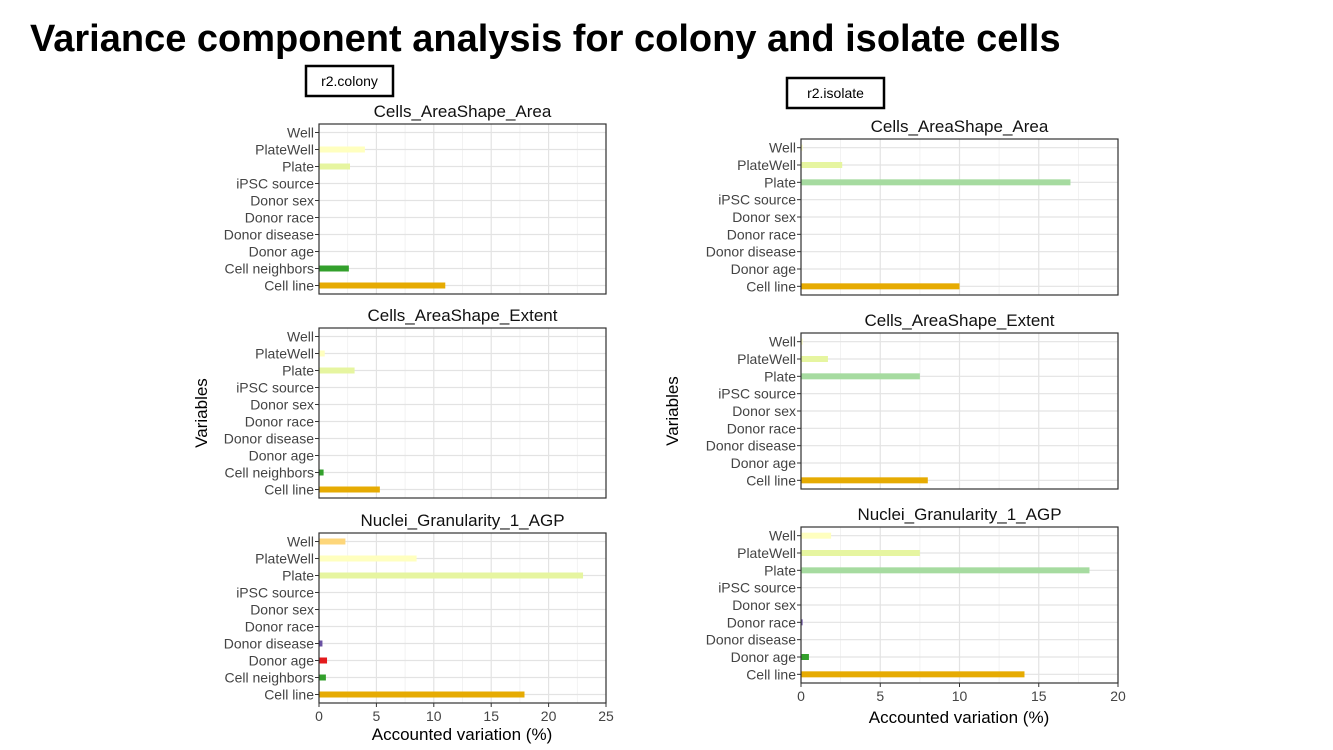 The height and width of the screenshot is (750, 1333). I want to click on y-axis-title: Variables, so click(672, 411).